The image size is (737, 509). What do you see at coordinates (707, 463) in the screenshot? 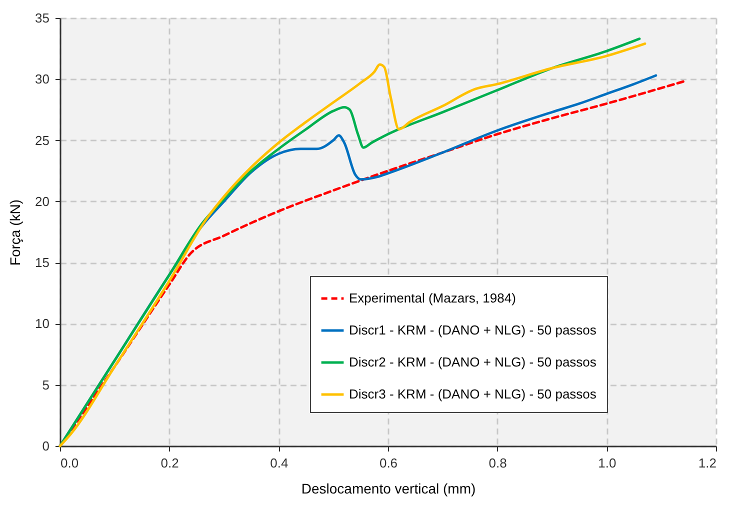
I see `x-tick-label: 1.2` at bounding box center [707, 463].